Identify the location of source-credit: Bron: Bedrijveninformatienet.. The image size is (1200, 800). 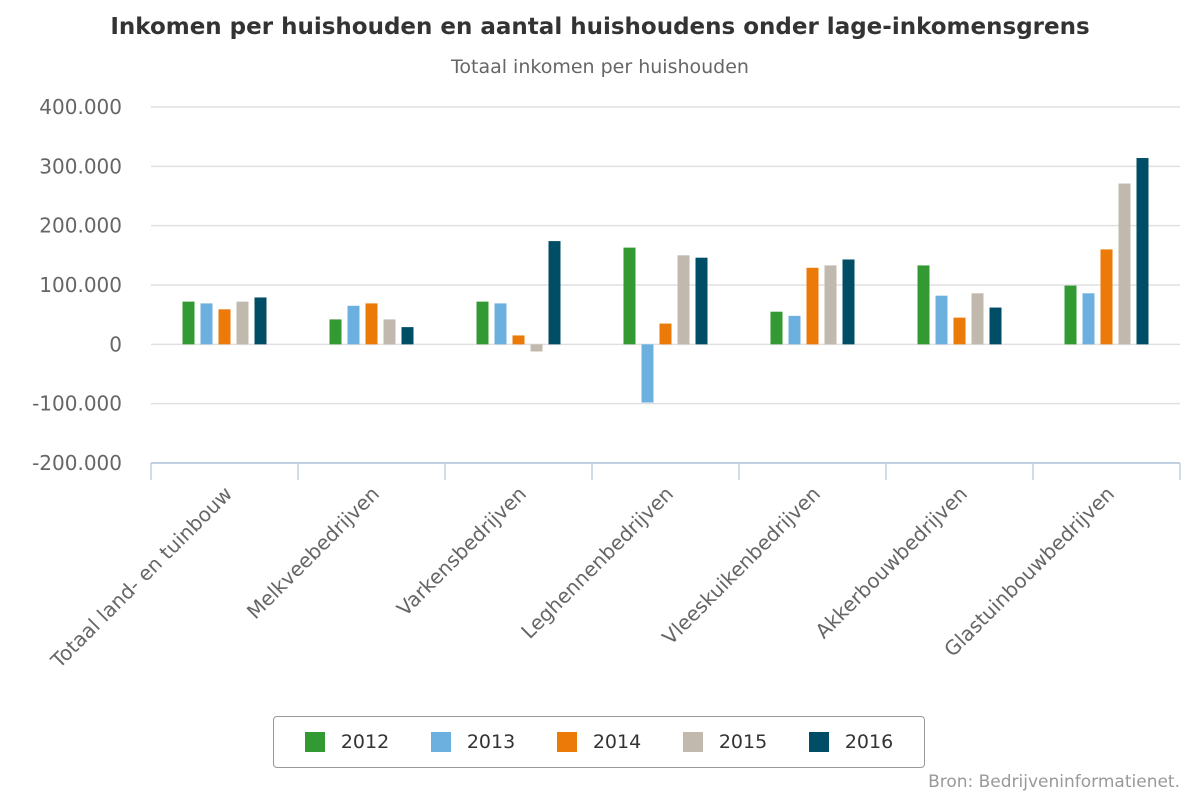
(1054, 782).